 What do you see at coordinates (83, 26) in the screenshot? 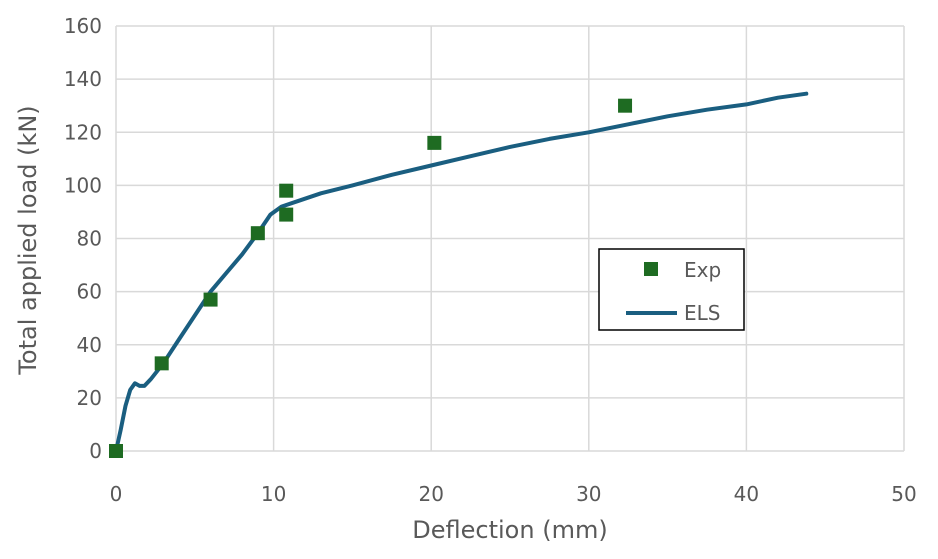
I see `y-tick-label: 160` at bounding box center [83, 26].